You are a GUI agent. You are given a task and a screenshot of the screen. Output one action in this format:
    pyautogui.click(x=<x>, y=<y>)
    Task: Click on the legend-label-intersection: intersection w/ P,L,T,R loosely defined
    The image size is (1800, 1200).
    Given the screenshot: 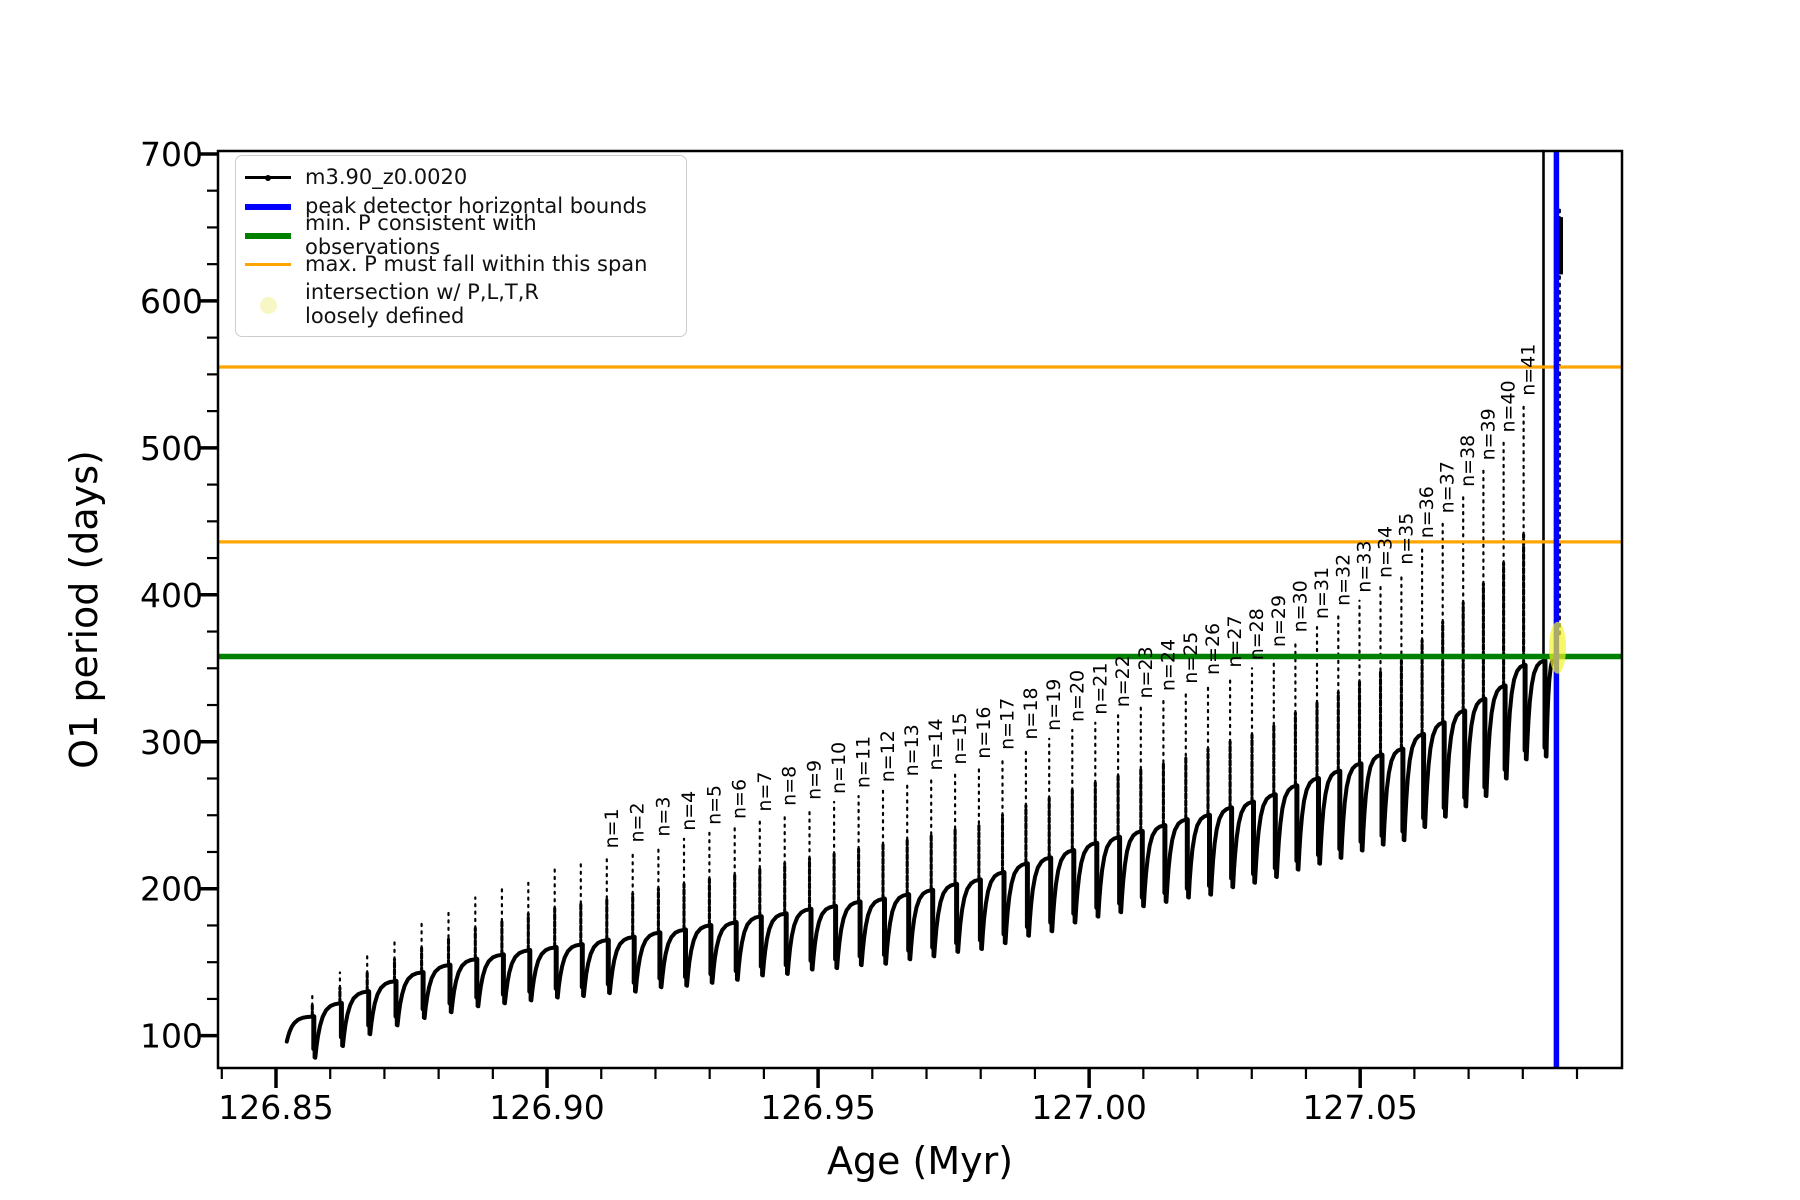 What is the action you would take?
    pyautogui.click(x=422, y=304)
    